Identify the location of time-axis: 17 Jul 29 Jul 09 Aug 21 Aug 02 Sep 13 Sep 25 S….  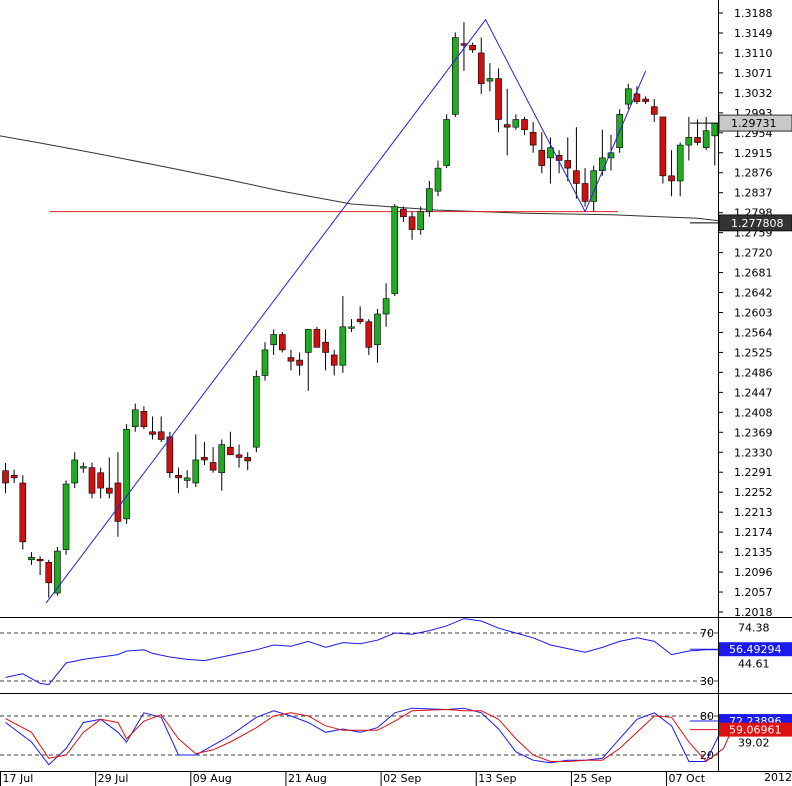
(353, 778).